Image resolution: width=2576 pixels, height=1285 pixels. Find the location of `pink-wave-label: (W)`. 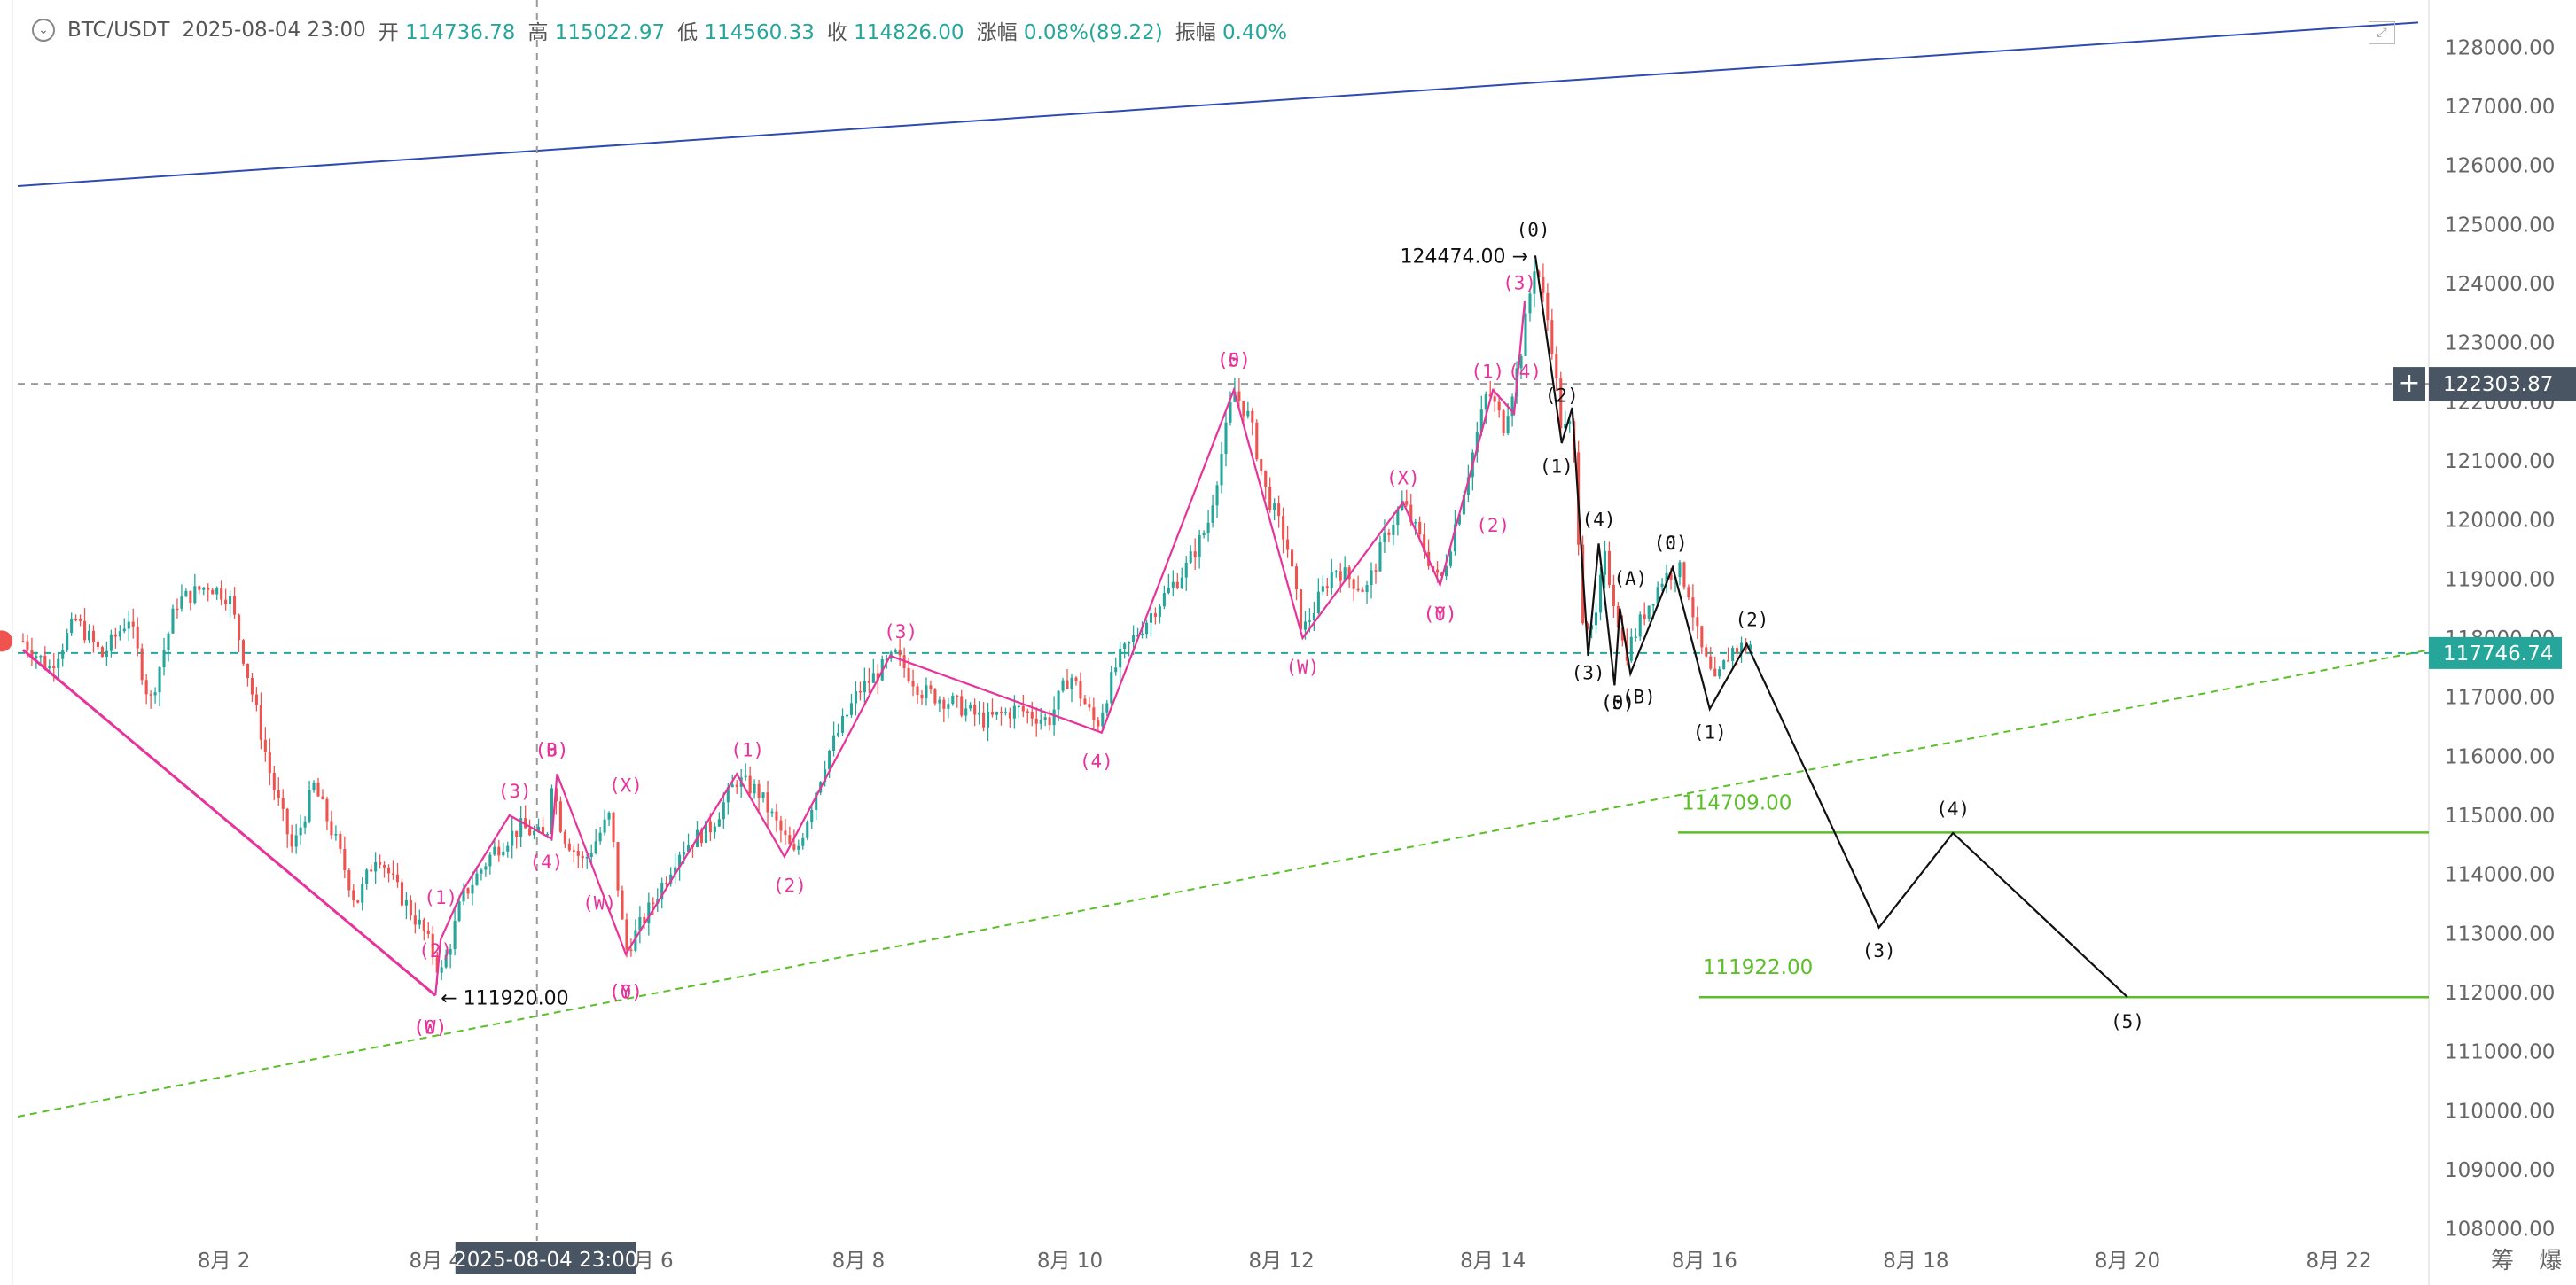

pink-wave-label: (W) is located at coordinates (599, 904).